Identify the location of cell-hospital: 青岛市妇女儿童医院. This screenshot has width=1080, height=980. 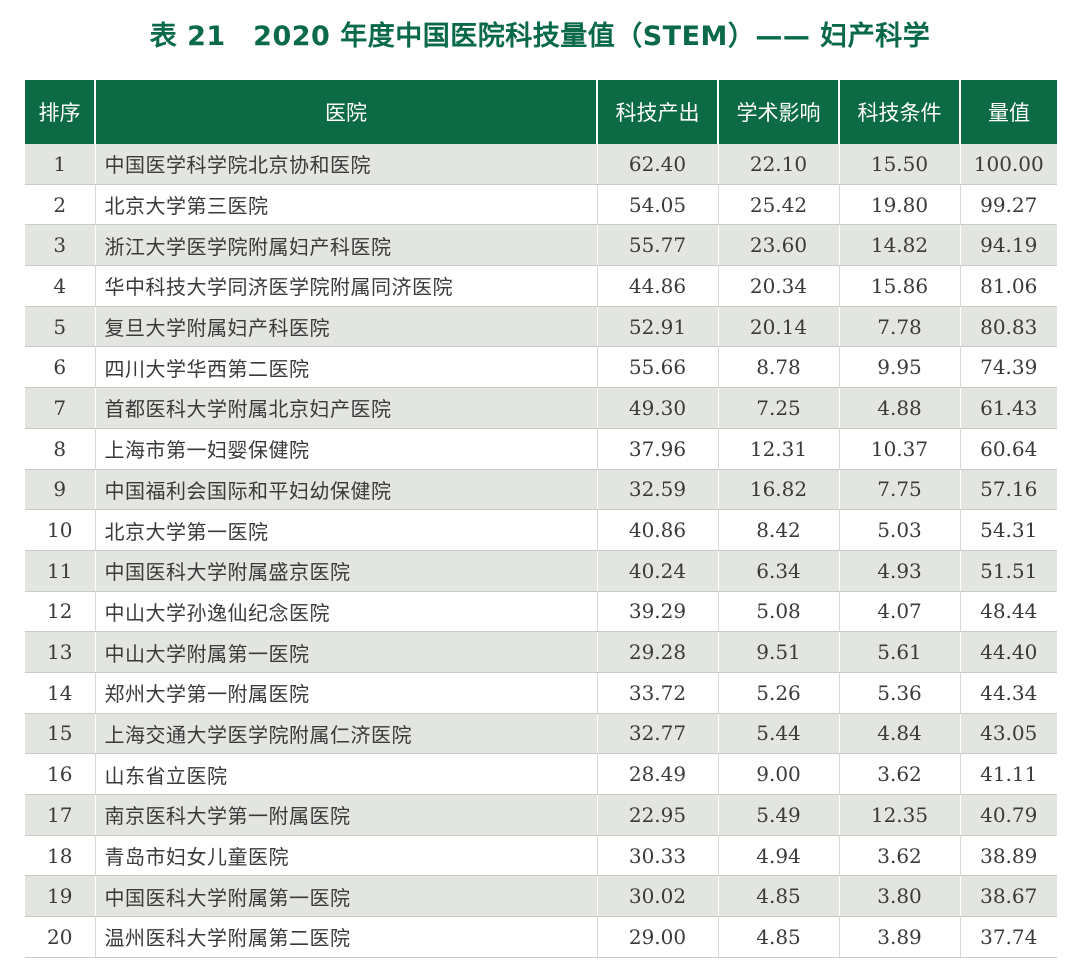
(346, 856).